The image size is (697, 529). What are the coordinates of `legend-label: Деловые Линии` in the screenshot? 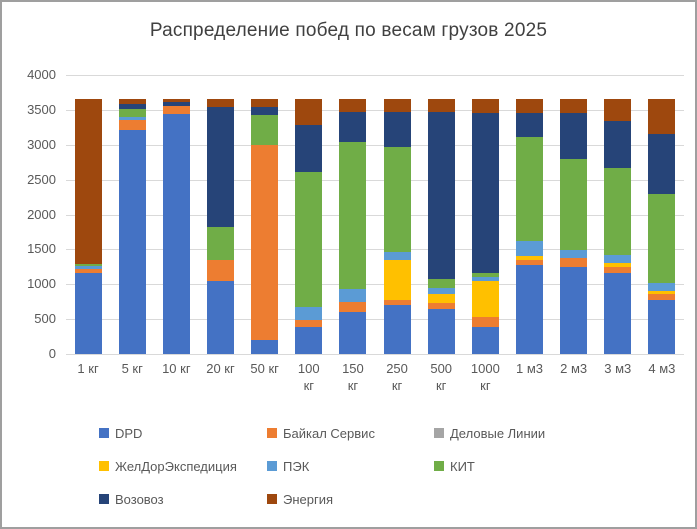 It's located at (498, 433).